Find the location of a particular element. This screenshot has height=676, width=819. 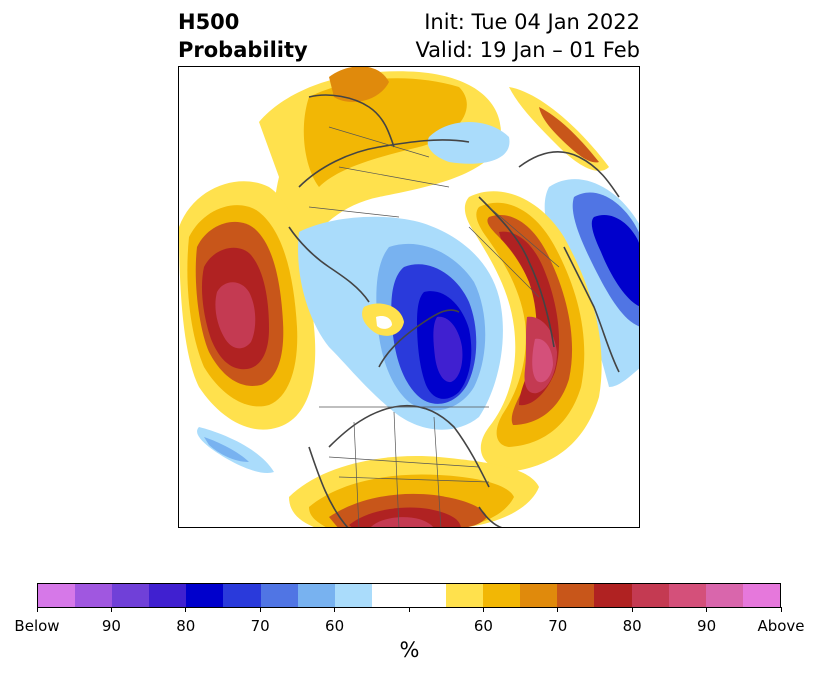

anomaly-below-canada-core is located at coordinates (448, 349).